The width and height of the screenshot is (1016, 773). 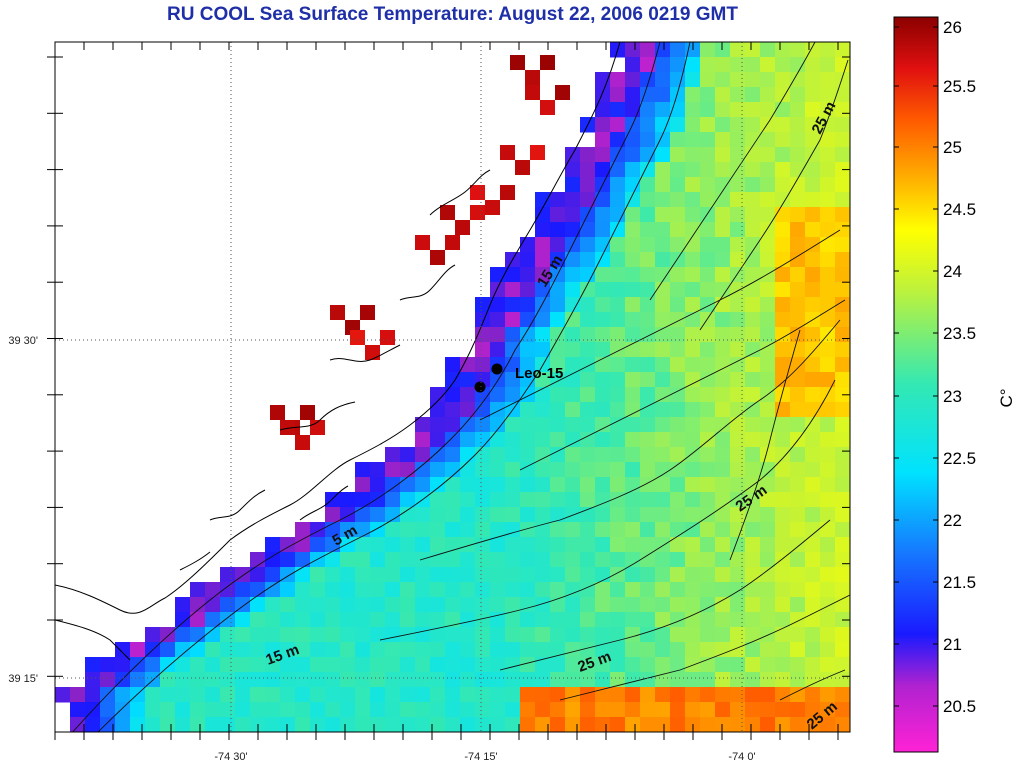 I want to click on lat-tick-label: 39 15', so click(x=23, y=679).